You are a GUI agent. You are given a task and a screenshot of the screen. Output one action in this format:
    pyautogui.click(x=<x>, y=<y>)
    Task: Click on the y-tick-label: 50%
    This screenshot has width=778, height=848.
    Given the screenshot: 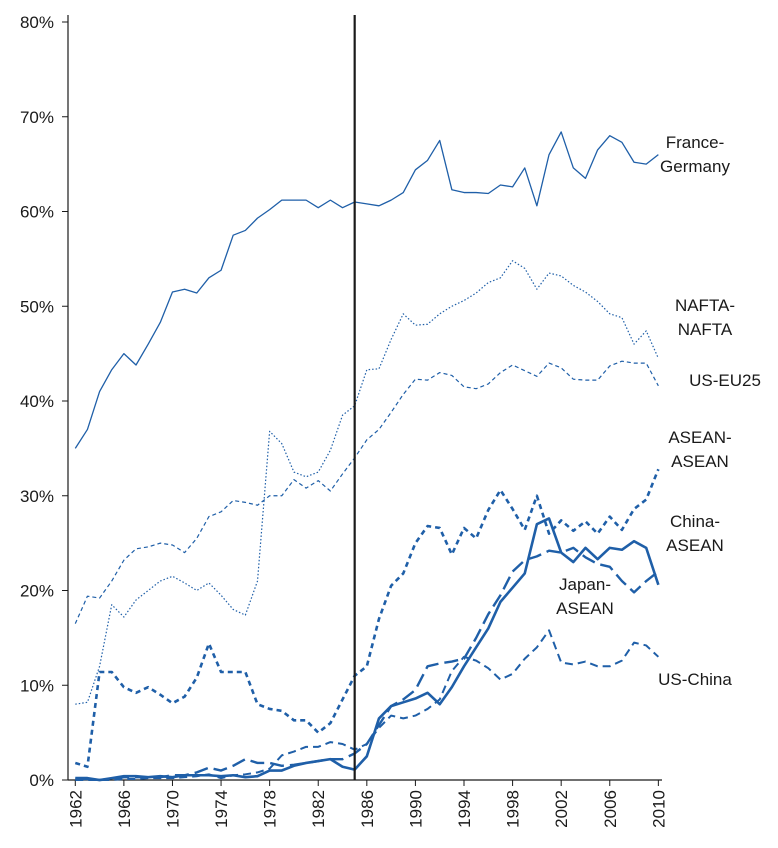 What is the action you would take?
    pyautogui.click(x=37, y=306)
    